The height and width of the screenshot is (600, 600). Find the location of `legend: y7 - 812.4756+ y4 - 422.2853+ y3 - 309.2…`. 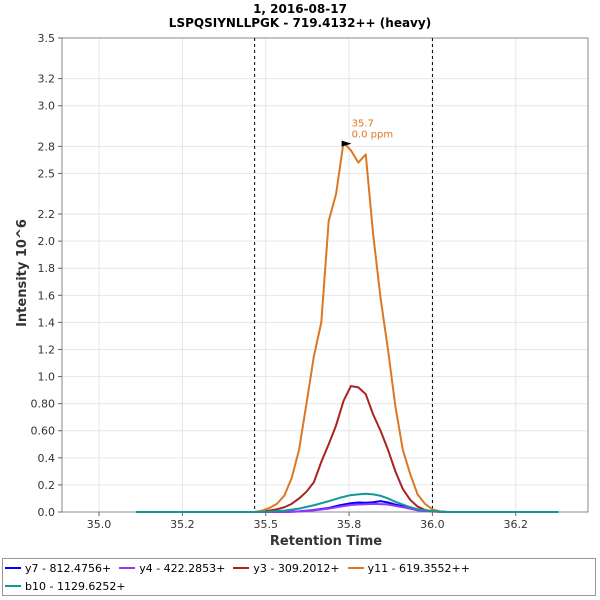

legend: y7 - 812.4756+ y4 - 422.2853+ y3 - 309.2… is located at coordinates (299, 577).